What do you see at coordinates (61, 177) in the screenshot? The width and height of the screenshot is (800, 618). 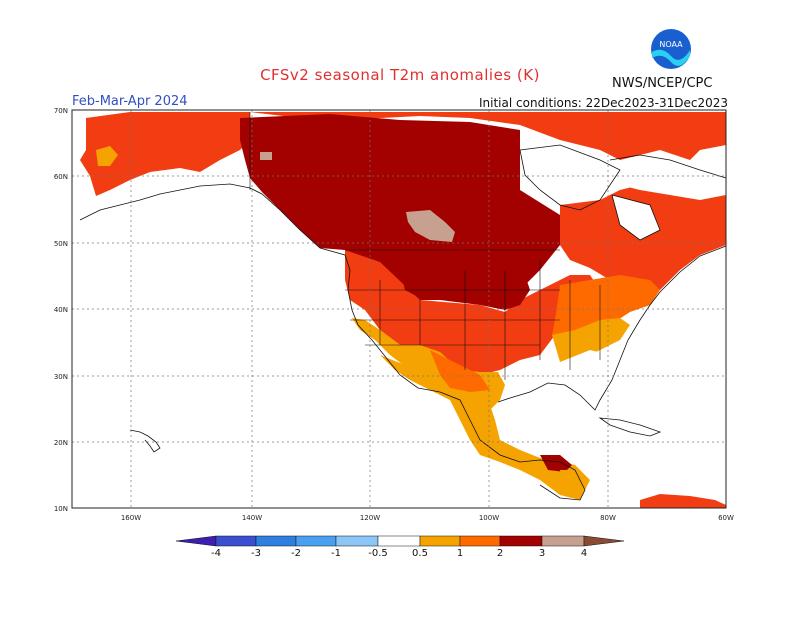 I see `lat-label-60n: 60N` at bounding box center [61, 177].